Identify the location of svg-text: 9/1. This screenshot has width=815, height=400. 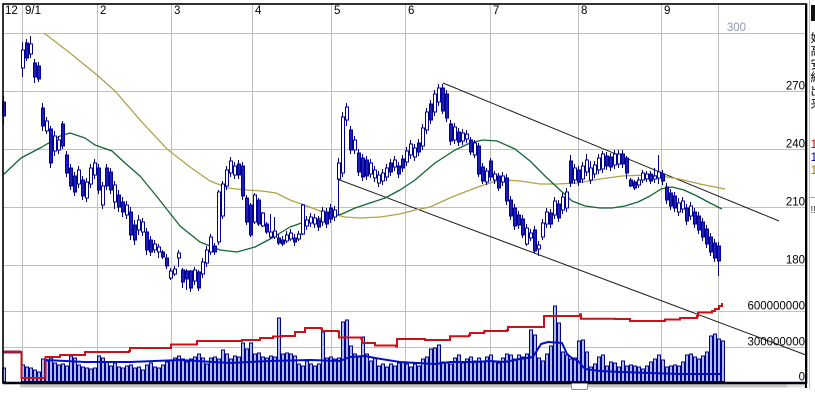
(33, 11).